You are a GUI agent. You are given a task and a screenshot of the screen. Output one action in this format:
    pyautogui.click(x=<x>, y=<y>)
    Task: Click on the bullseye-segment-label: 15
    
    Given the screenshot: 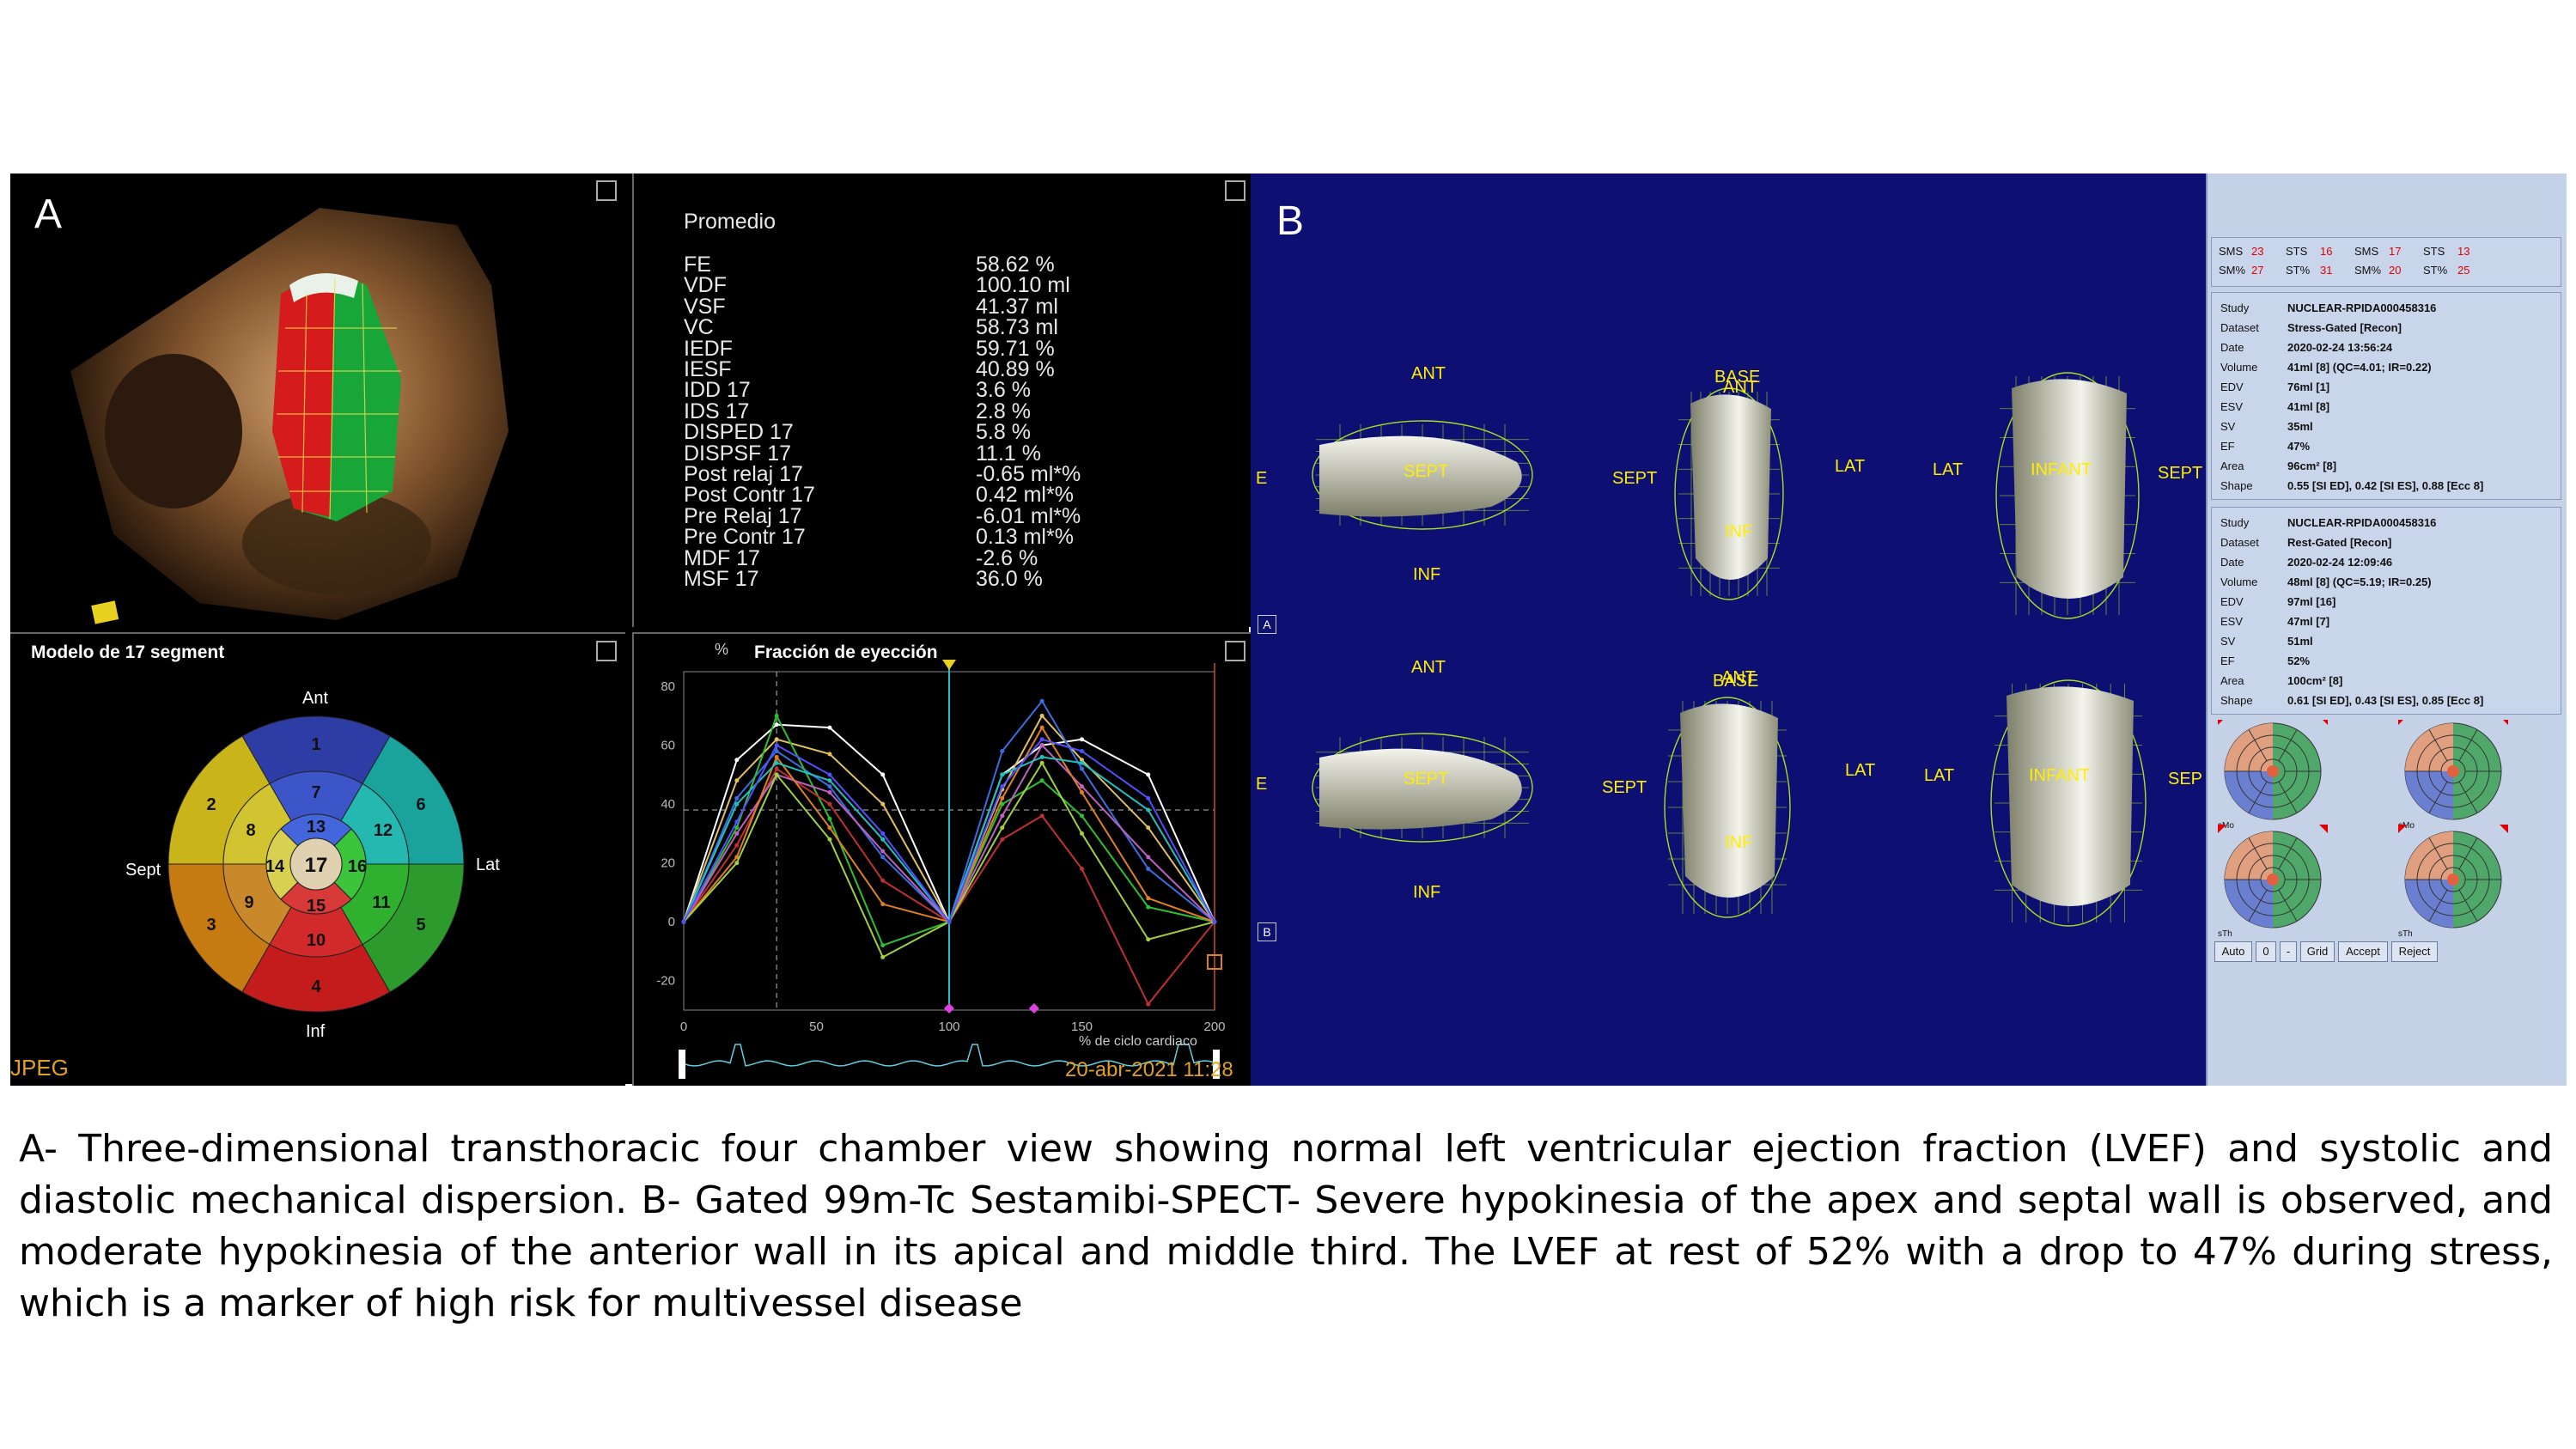 What is the action you would take?
    pyautogui.click(x=316, y=906)
    